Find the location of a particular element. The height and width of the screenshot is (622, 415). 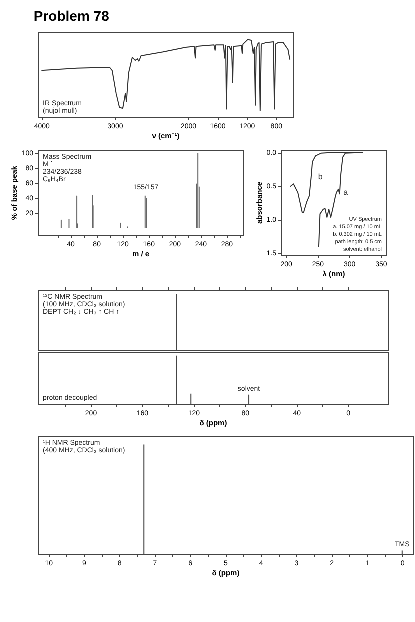

series-label: a is located at coordinates (346, 192).